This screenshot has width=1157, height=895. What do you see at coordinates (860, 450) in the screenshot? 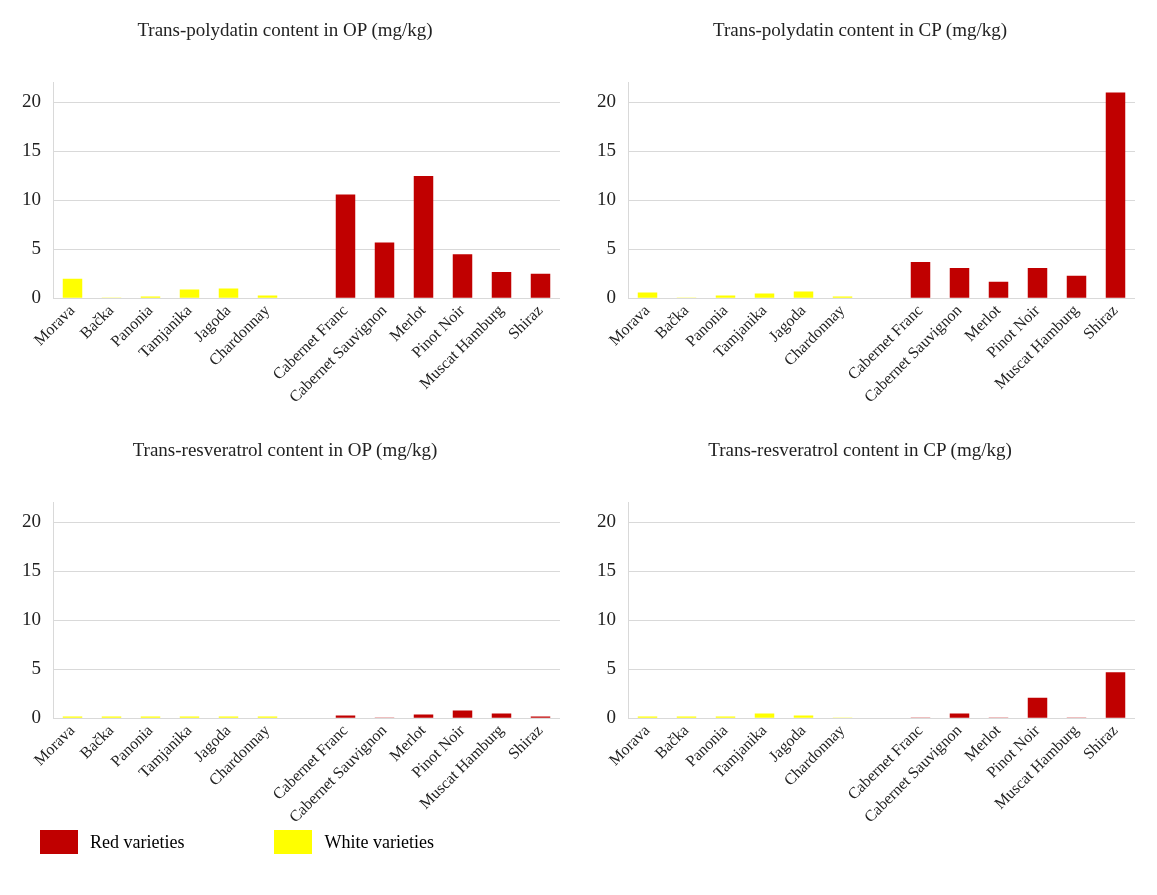
I see `chart-title: Trans-resveratrol content in CP (mg/kg)` at bounding box center [860, 450].